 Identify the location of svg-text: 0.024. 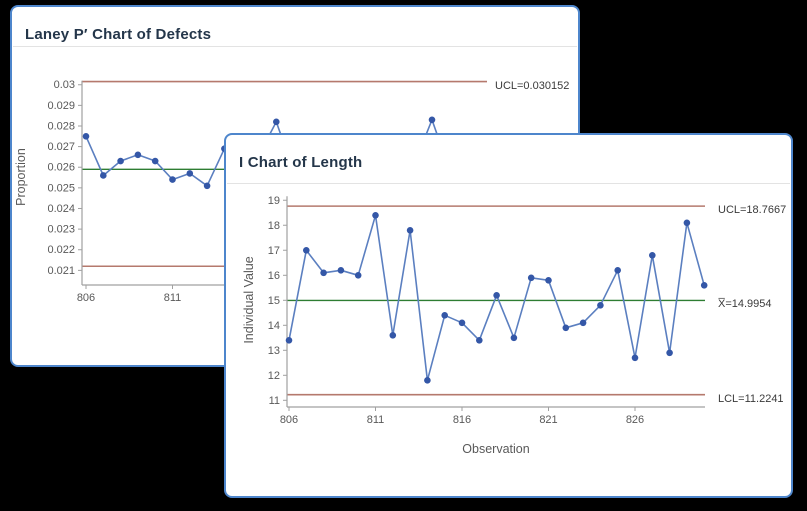
(61, 209).